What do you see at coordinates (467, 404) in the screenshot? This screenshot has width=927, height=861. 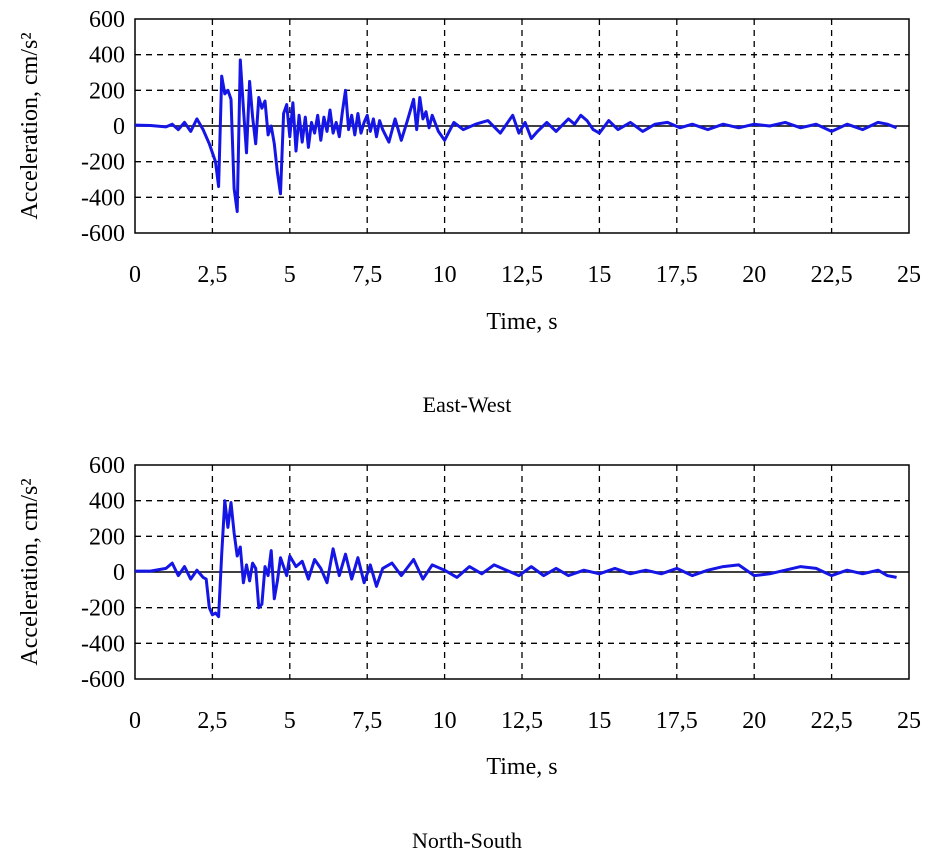 I see `chart-caption-east-west: East-West` at bounding box center [467, 404].